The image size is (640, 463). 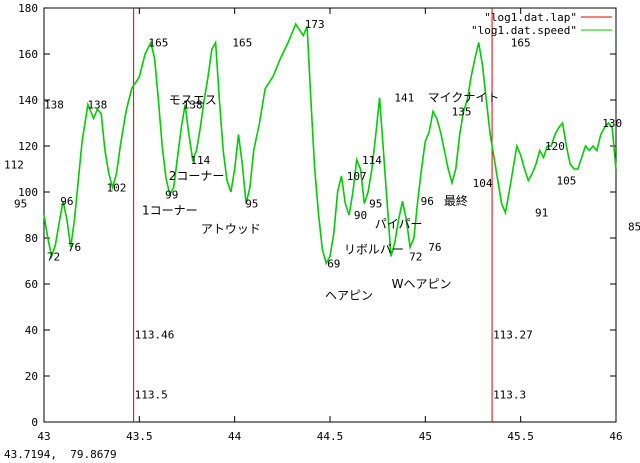 I want to click on corner-name-annotation: 1コーナー, so click(x=170, y=210).